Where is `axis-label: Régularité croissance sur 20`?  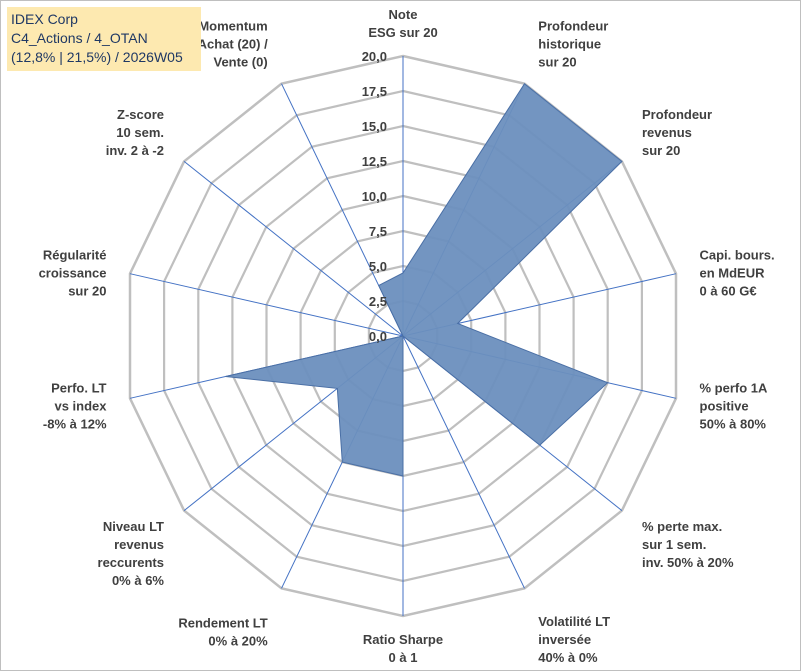 axis-label: Régularité croissance sur 20 is located at coordinates (73, 273).